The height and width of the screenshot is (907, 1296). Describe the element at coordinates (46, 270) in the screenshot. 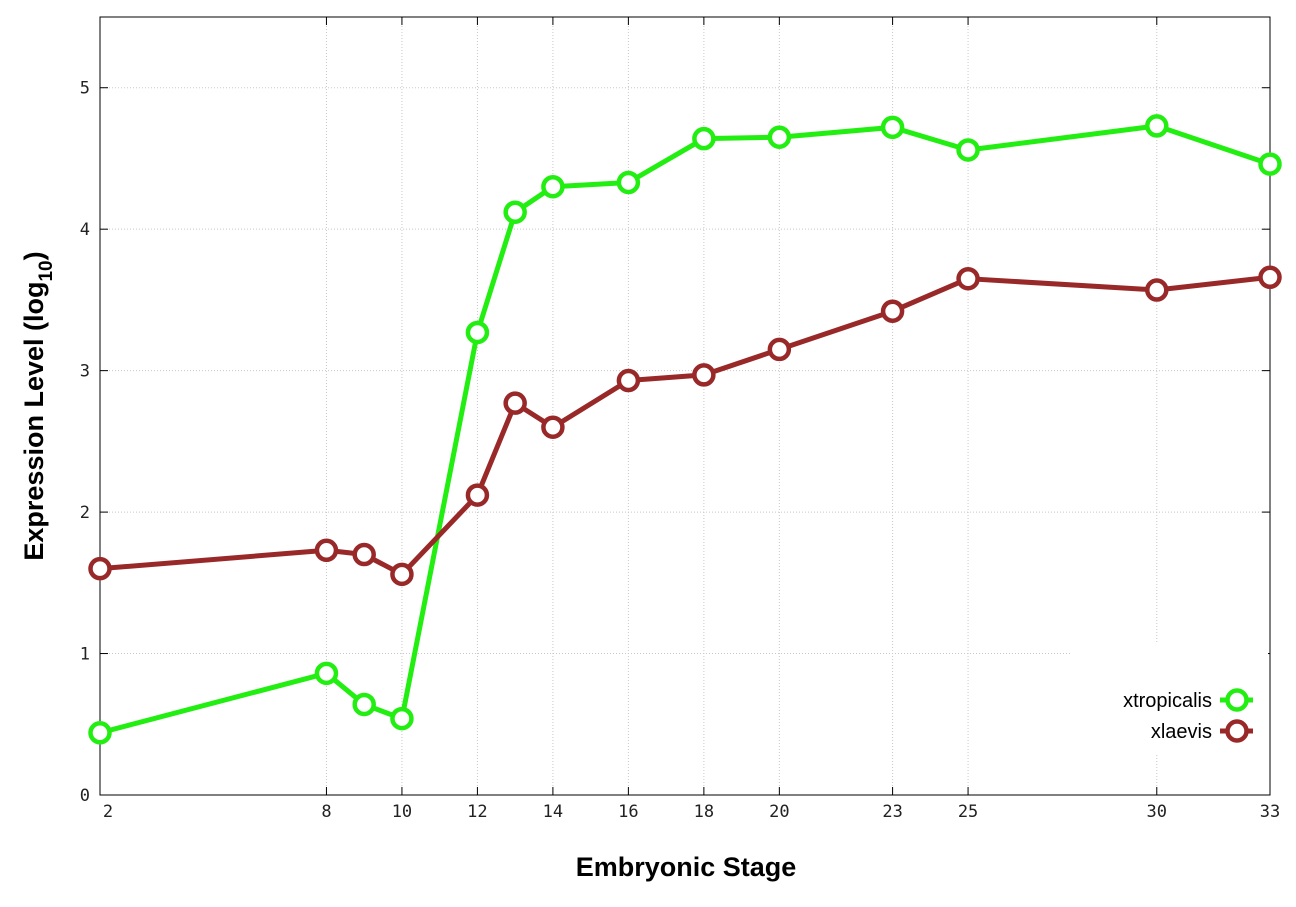

I see `y-axis-title-subscript: 10` at that location.